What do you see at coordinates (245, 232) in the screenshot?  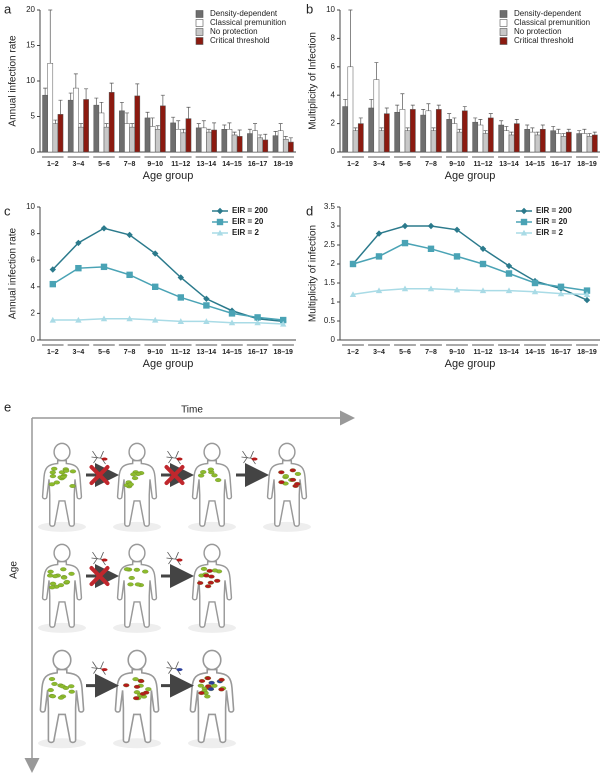 I see `legend-label: EIR = 2` at bounding box center [245, 232].